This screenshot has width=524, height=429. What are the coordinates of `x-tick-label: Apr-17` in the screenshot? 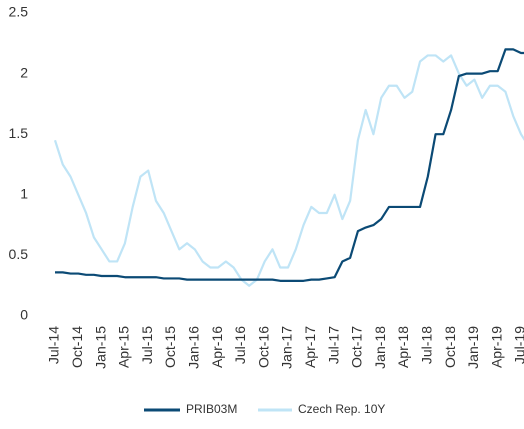 It's located at (310, 347).